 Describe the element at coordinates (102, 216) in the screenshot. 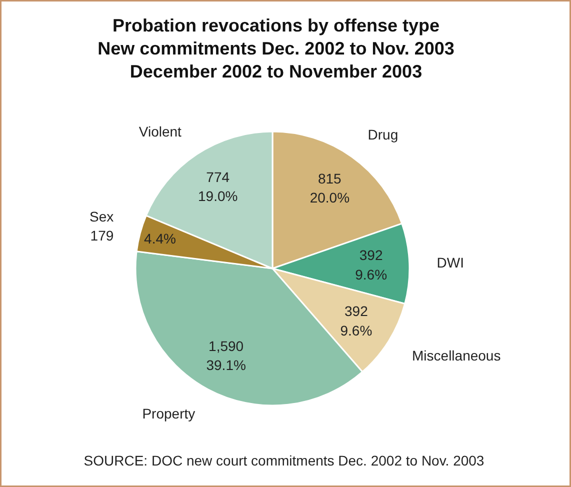

I see `slice-label: Sex` at that location.